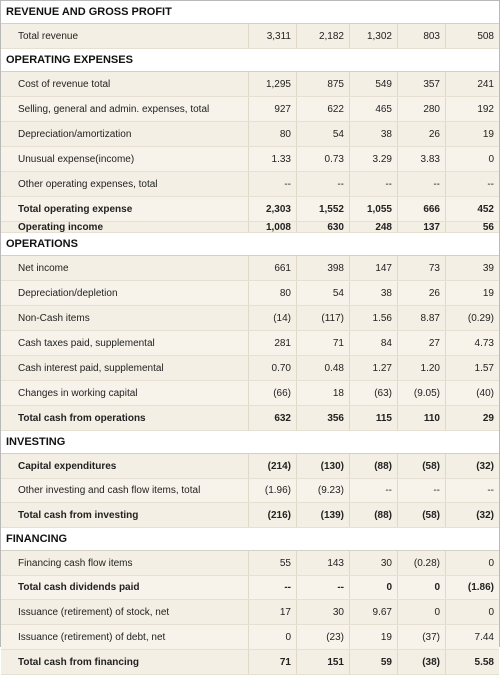 The width and height of the screenshot is (500, 675). I want to click on value-cell: 803, so click(421, 36).